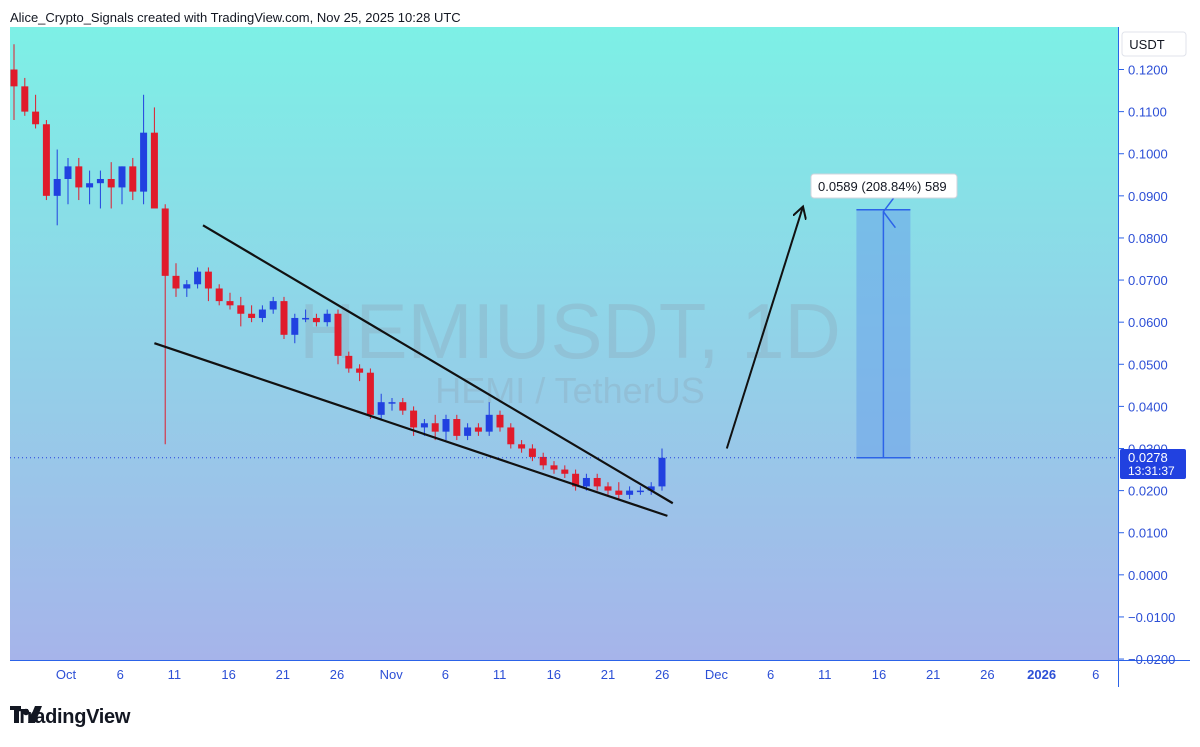 The image size is (1200, 747). I want to click on price-tick-label: −0.0200, so click(1151, 659).